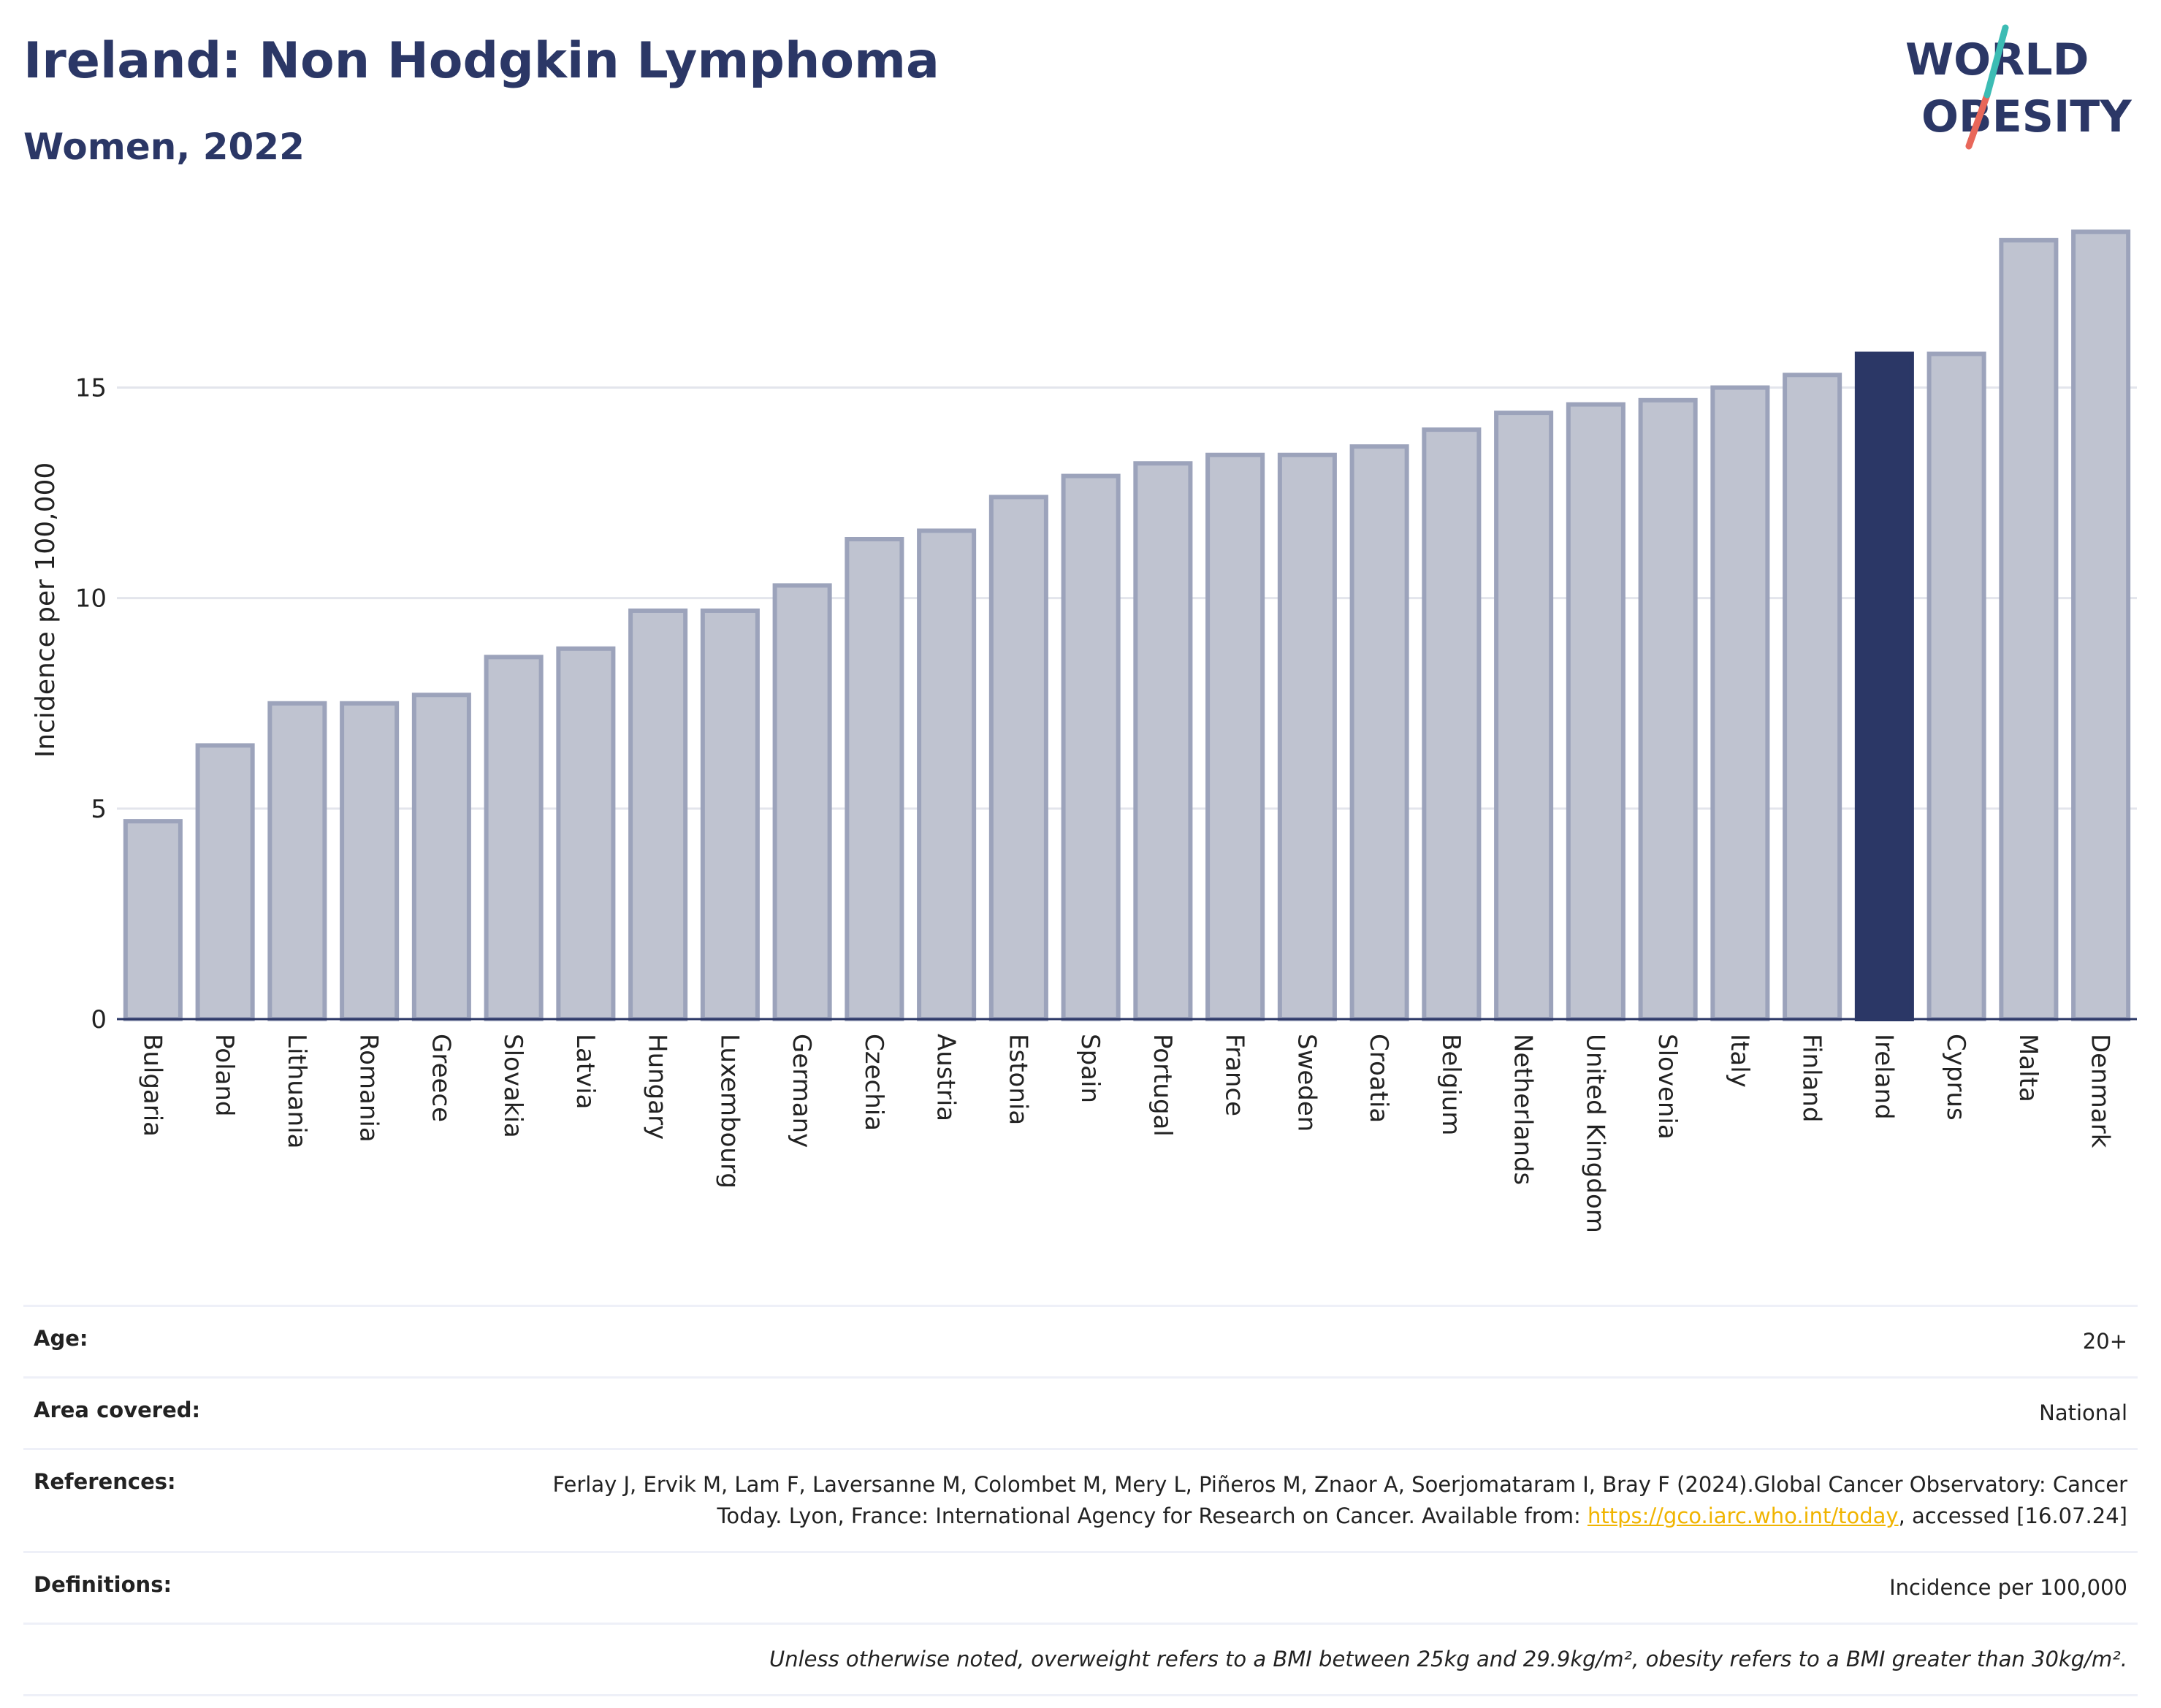 This screenshot has height=1708, width=2161. Describe the element at coordinates (1740, 703) in the screenshot. I see `bar-italy` at that location.